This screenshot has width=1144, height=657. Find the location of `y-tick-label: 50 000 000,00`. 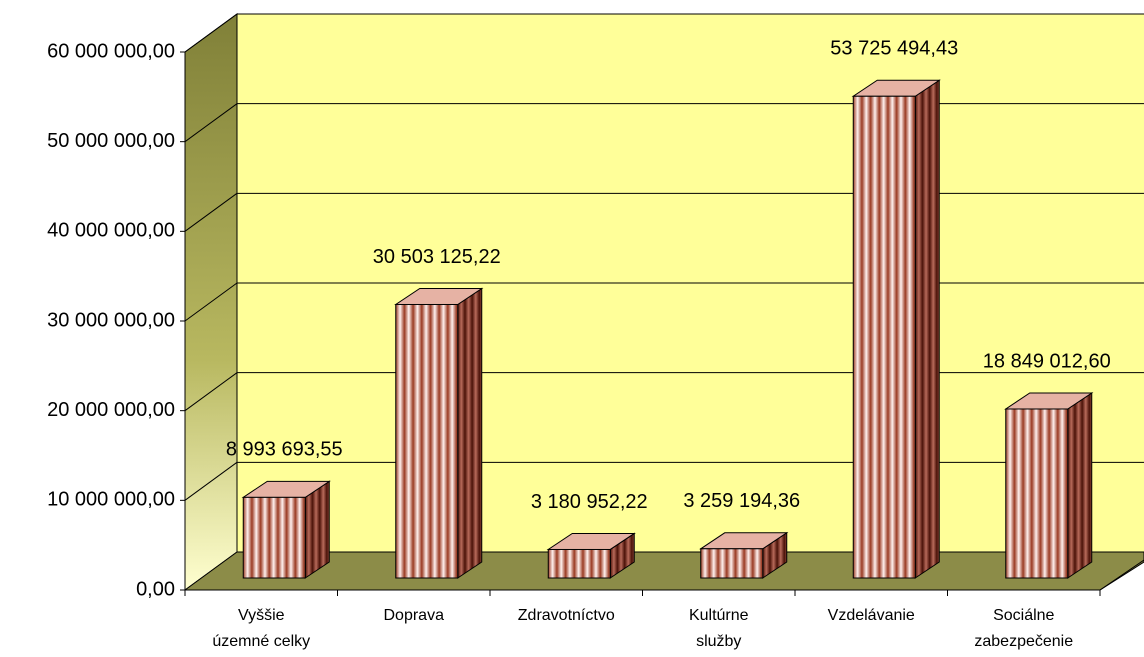

y-tick-label: 50 000 000,00 is located at coordinates (111, 141).